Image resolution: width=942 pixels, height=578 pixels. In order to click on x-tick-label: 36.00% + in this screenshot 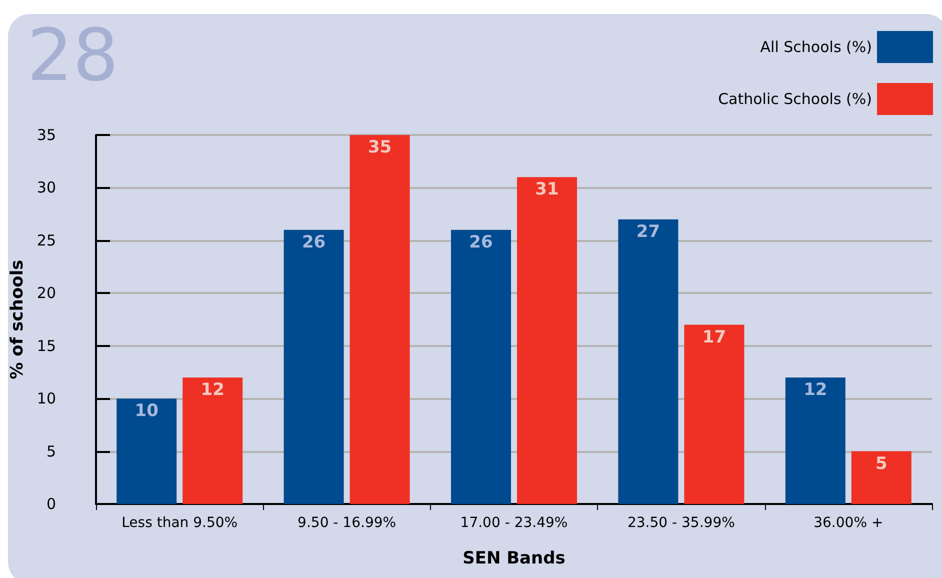, I will do `click(849, 523)`.